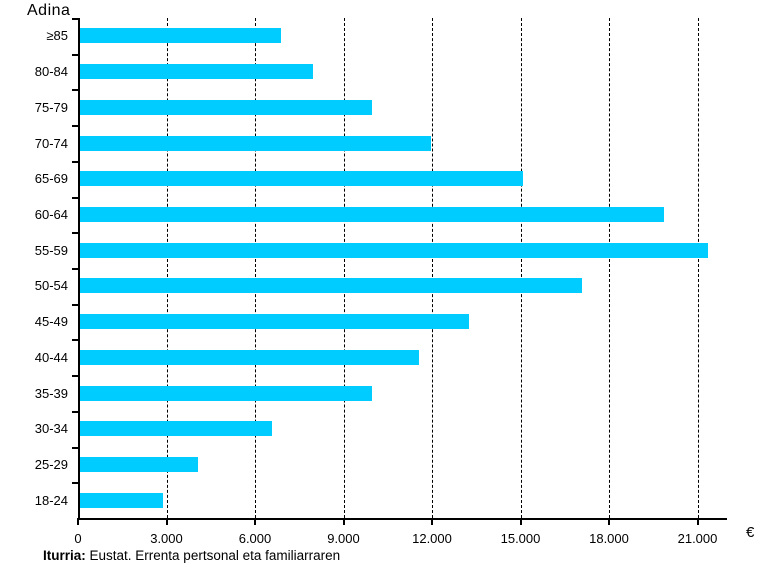 The height and width of the screenshot is (572, 775). What do you see at coordinates (432, 521) in the screenshot?
I see `x-tick-12.000` at bounding box center [432, 521].